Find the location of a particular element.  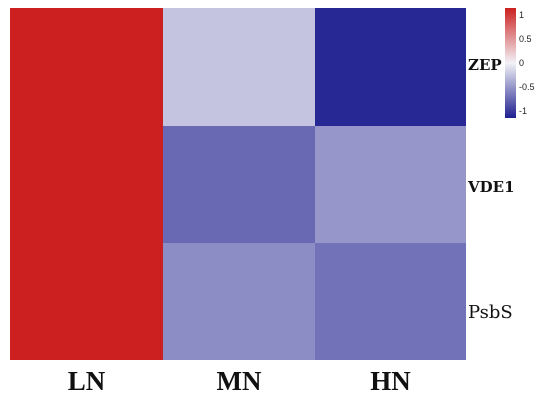

heatmap-cell-psbs-mn is located at coordinates (239, 301).